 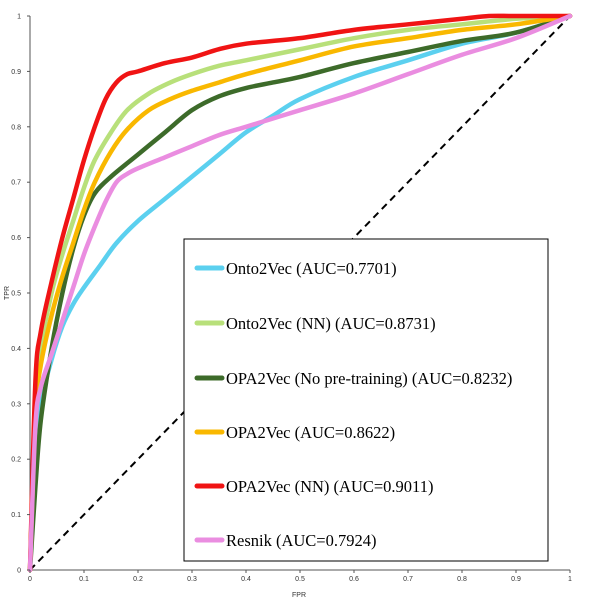 What do you see at coordinates (16, 349) in the screenshot?
I see `y-tick-label: 0.4` at bounding box center [16, 349].